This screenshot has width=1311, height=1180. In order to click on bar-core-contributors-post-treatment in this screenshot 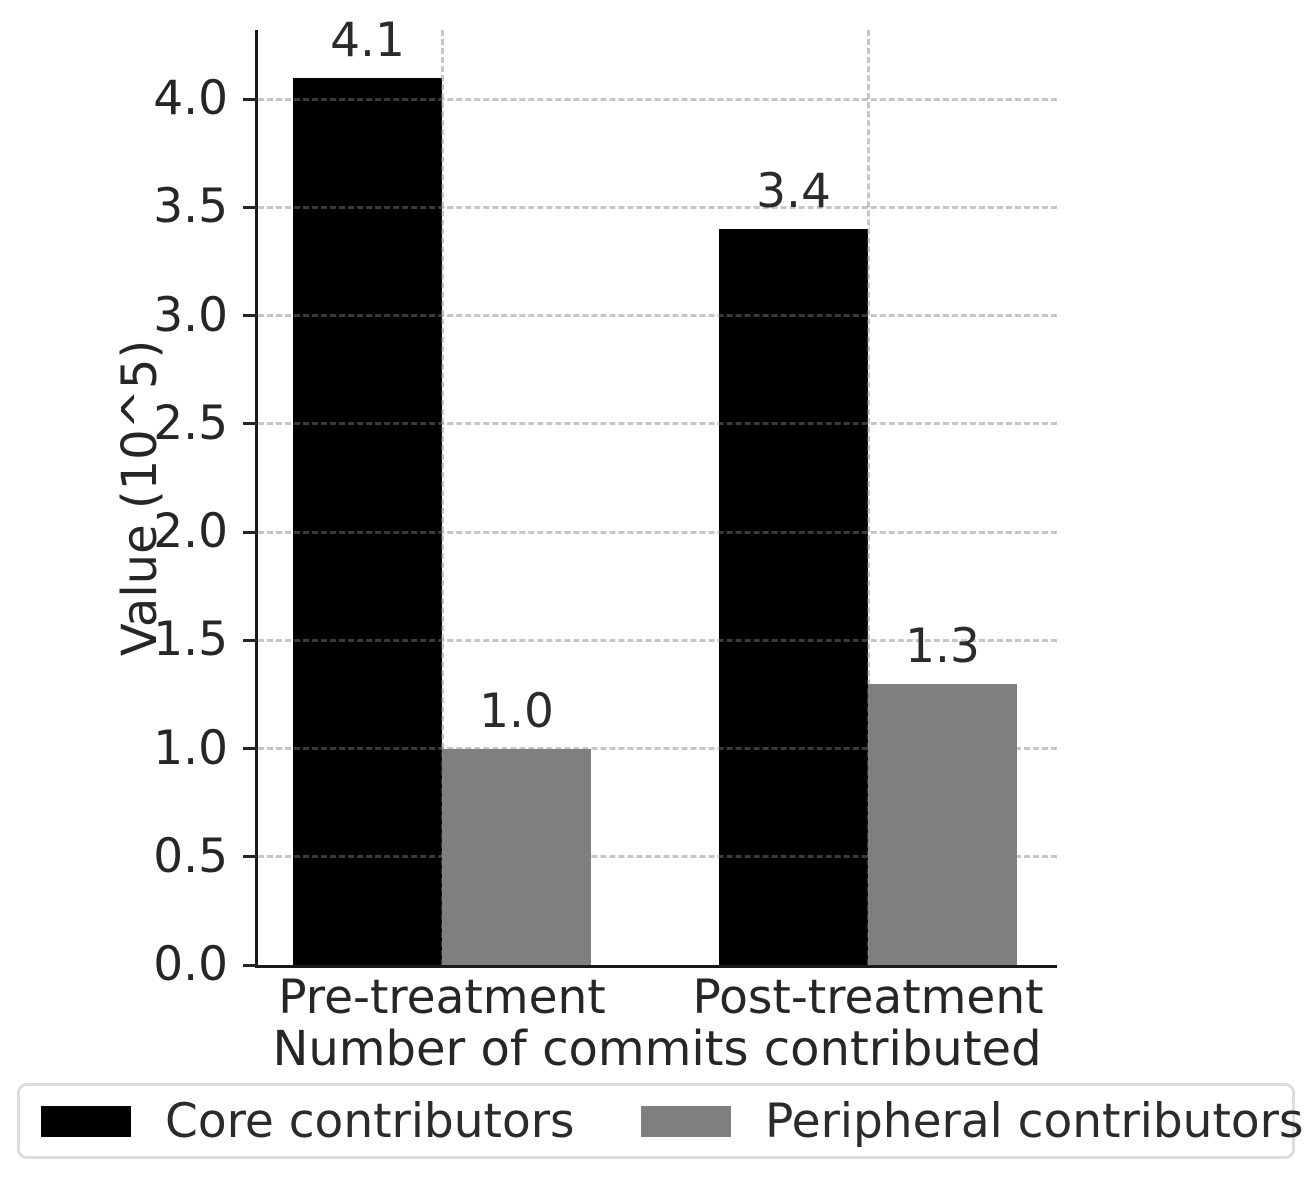, I will do `click(794, 597)`.